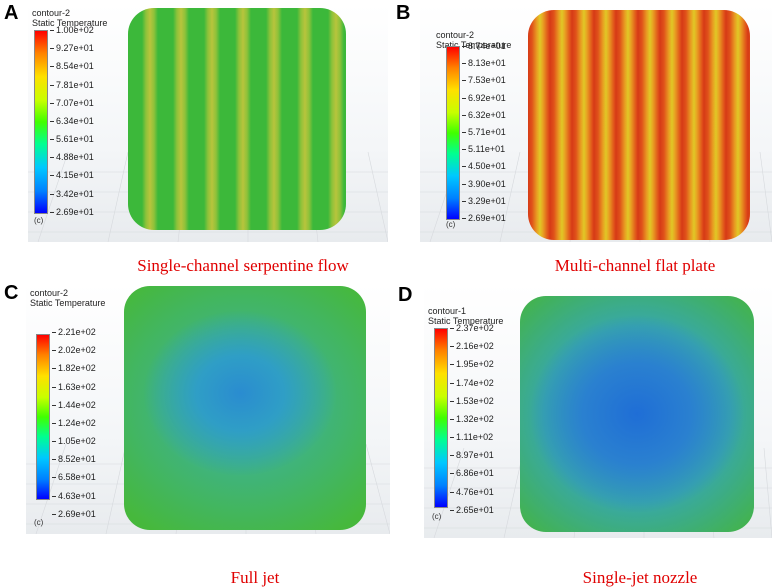 Image resolution: width=775 pixels, height=588 pixels. I want to click on tick-label: 4.50e+01, so click(484, 166).